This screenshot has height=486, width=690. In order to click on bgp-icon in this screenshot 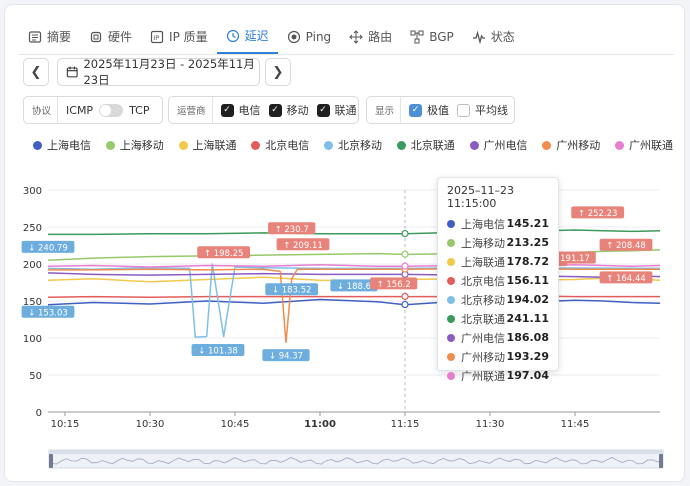, I will do `click(417, 36)`.